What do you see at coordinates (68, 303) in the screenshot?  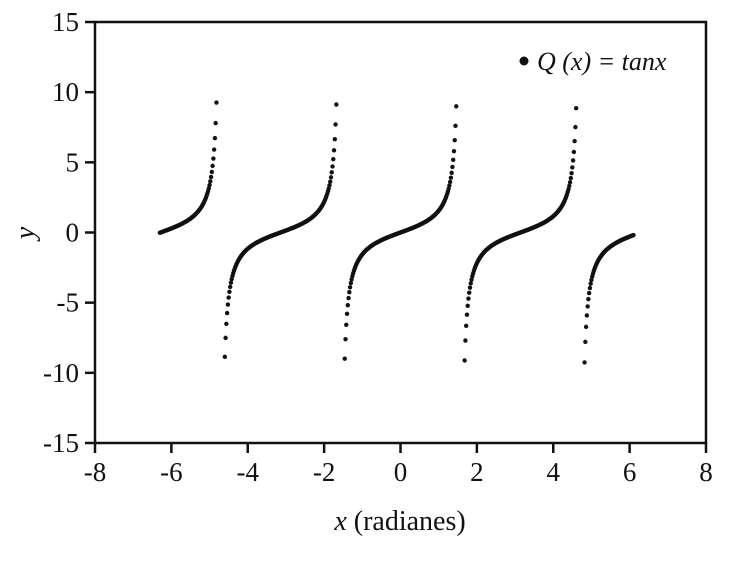 I see `y-tick-label: -5` at bounding box center [68, 303].